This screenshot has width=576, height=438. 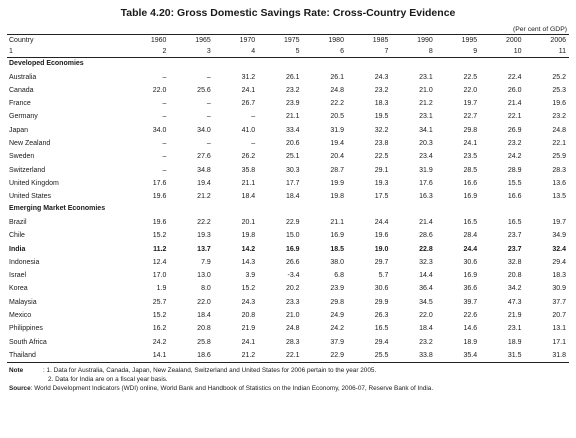 What do you see at coordinates (559, 262) in the screenshot?
I see `savings-rate-value: 29.4` at bounding box center [559, 262].